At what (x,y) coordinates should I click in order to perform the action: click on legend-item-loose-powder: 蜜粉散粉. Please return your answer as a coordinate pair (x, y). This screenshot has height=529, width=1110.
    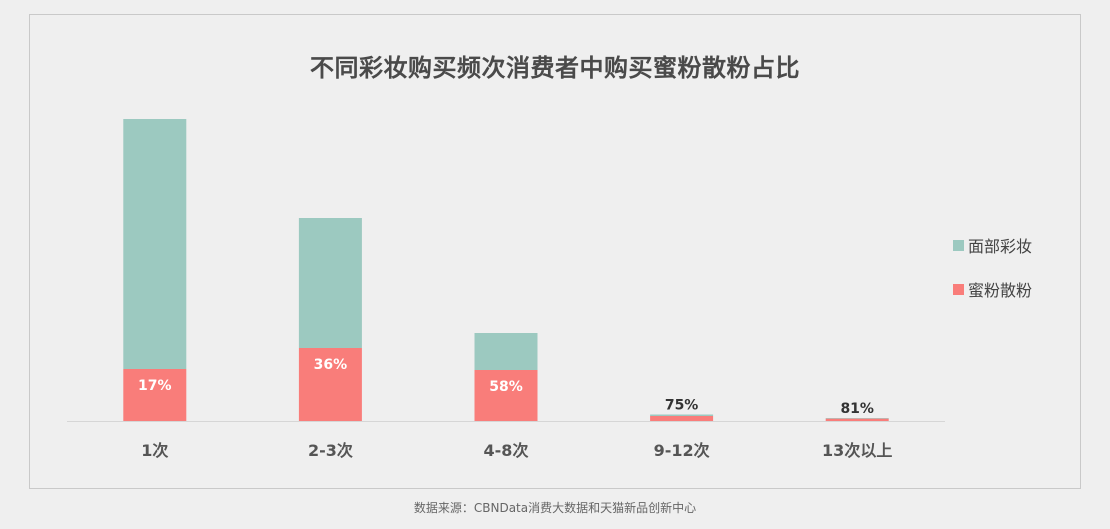
    Looking at the image, I should click on (992, 289).